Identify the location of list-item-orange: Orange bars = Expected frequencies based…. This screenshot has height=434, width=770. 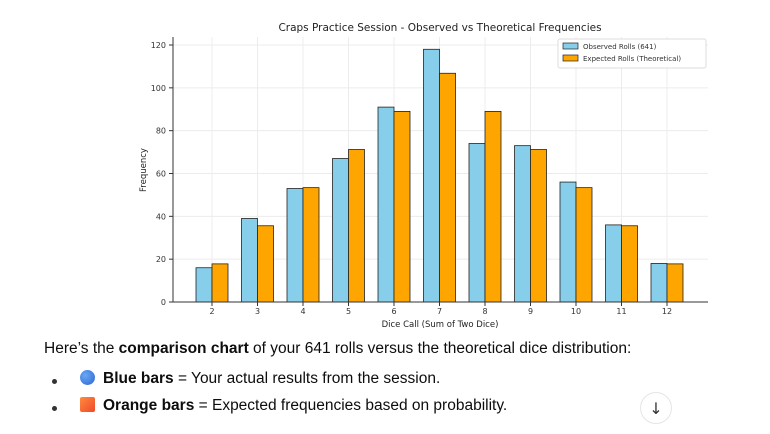
(293, 406).